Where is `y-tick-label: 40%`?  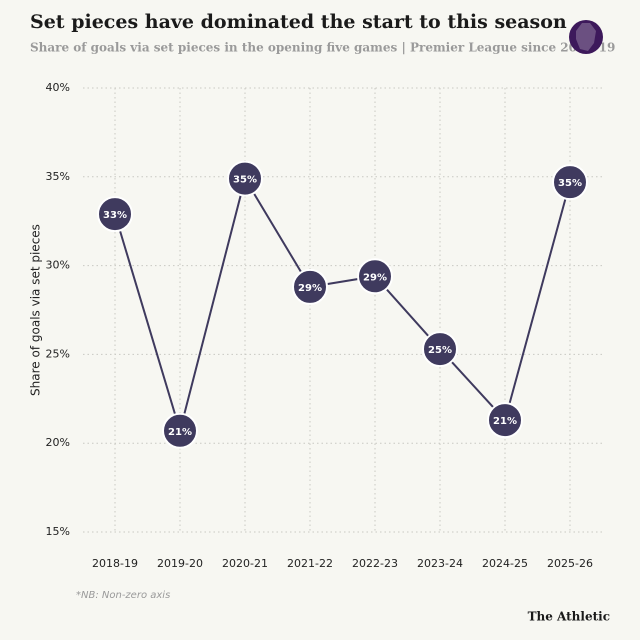 y-tick-label: 40% is located at coordinates (58, 87).